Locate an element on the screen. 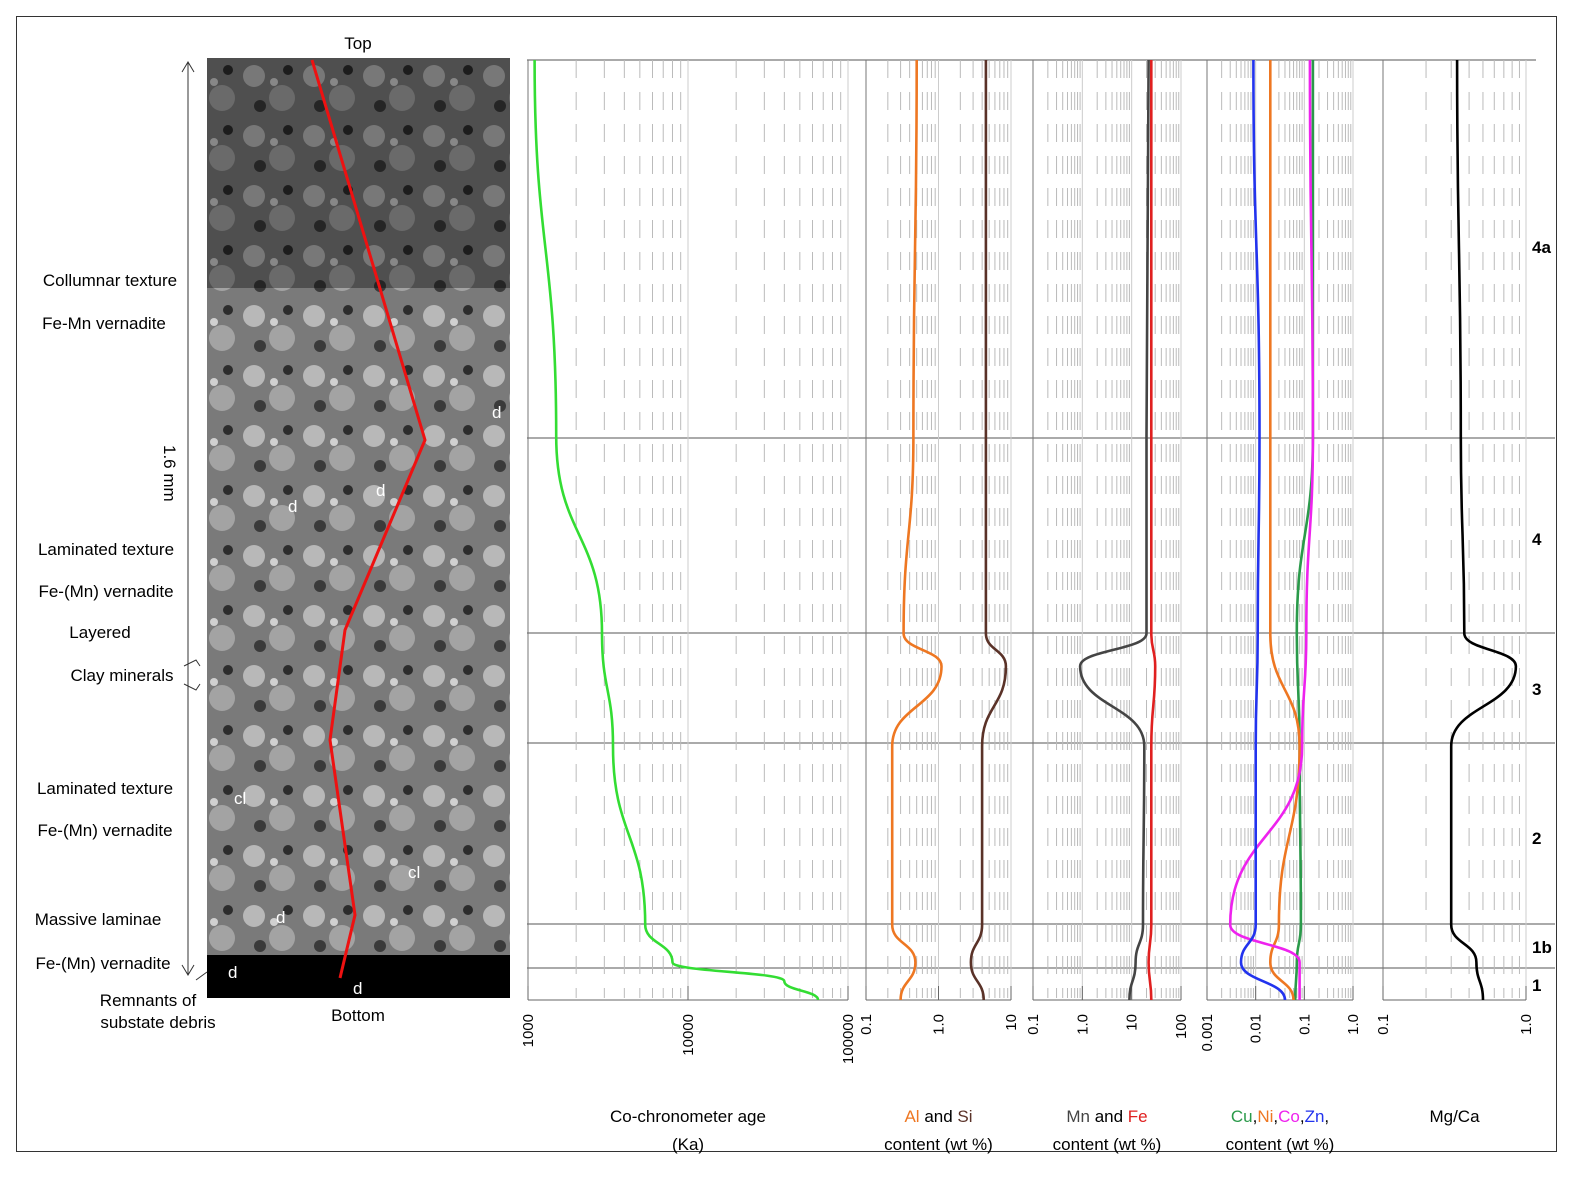  zone-label: 4a is located at coordinates (1541, 247).